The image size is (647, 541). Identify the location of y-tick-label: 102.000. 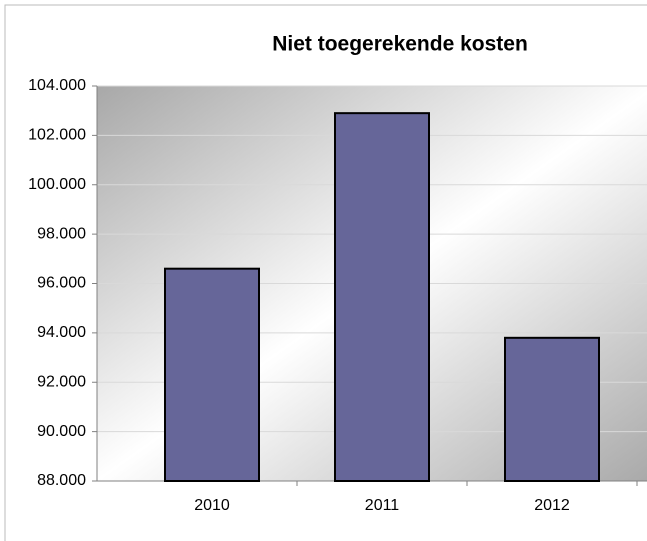
(57, 135).